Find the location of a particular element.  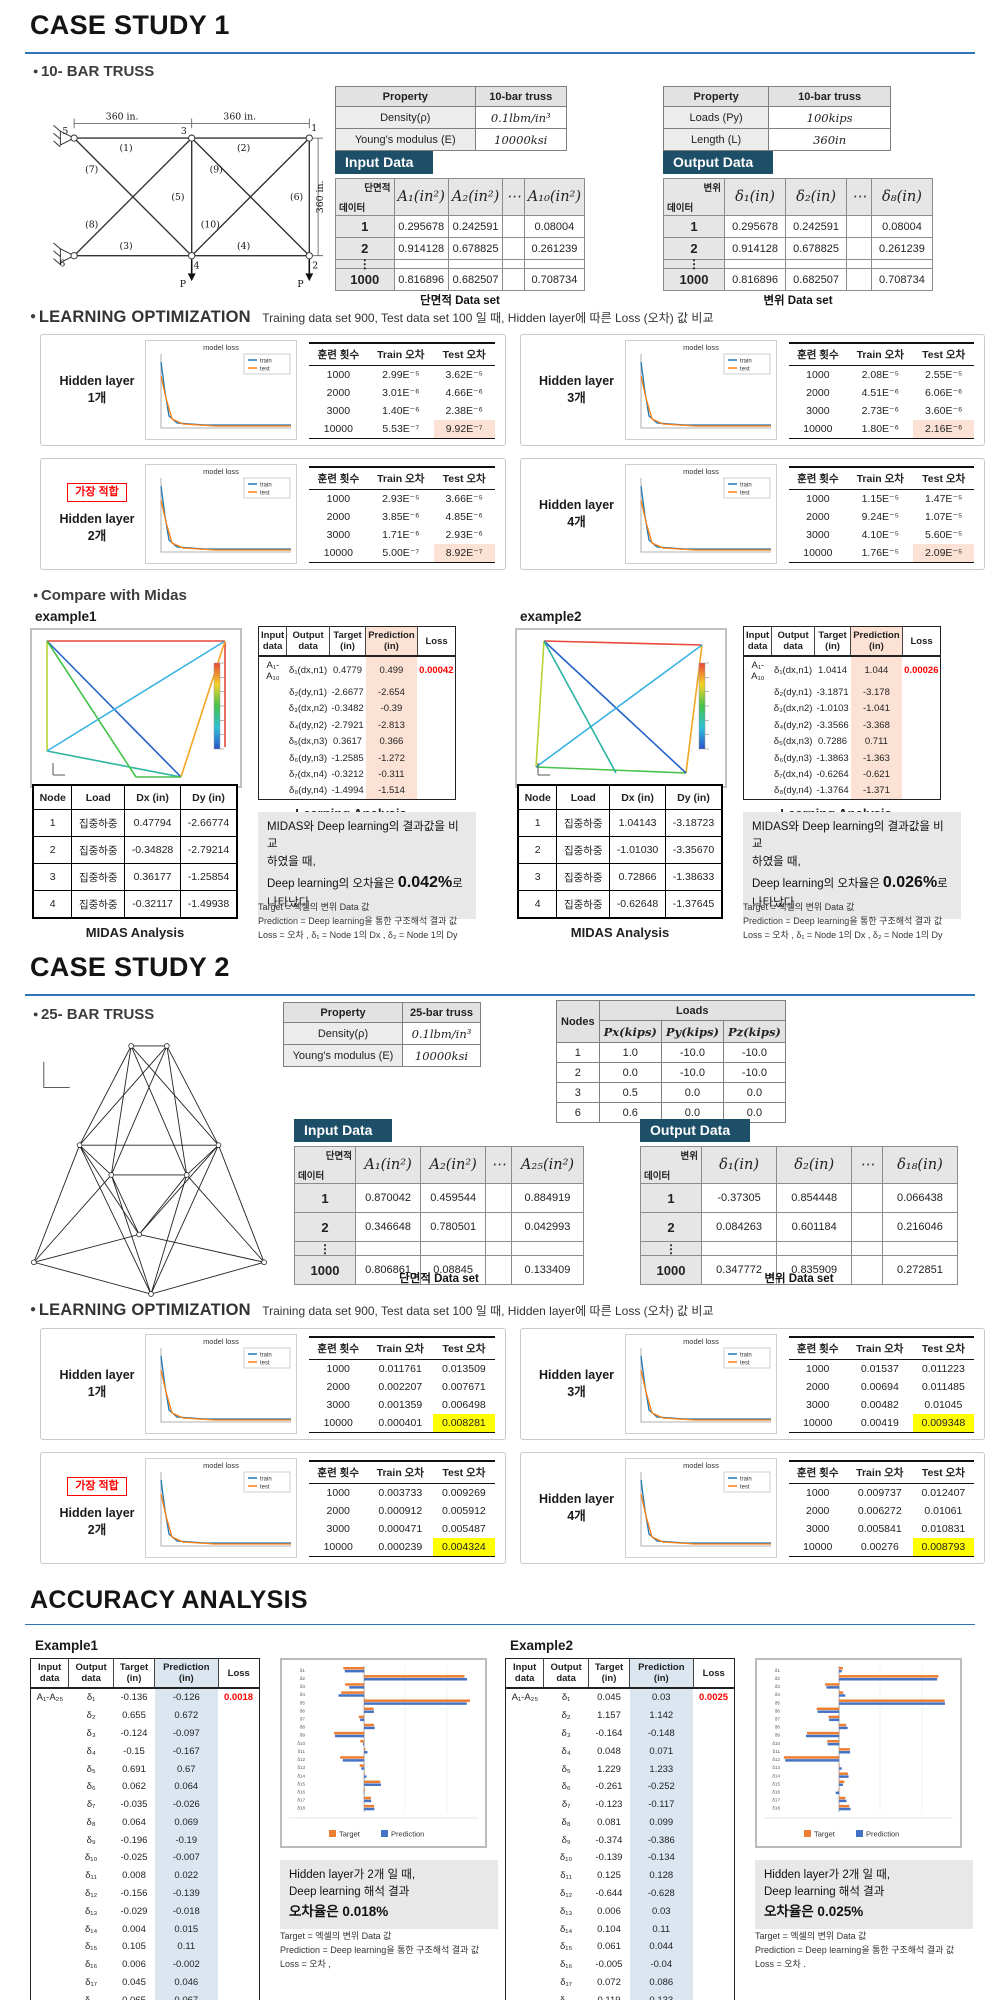

table-header-cell: Input data is located at coordinates (49, 1673).